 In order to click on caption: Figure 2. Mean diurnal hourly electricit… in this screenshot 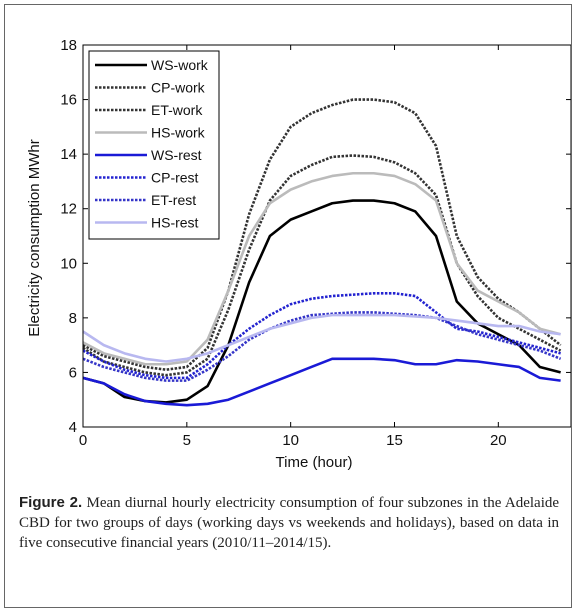, I will do `click(289, 523)`.